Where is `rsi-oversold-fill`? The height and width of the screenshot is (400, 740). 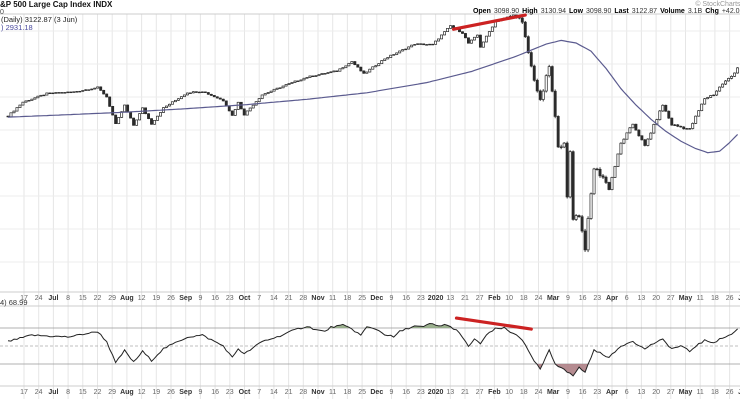
rsi-oversold-fill is located at coordinates (373, 370).